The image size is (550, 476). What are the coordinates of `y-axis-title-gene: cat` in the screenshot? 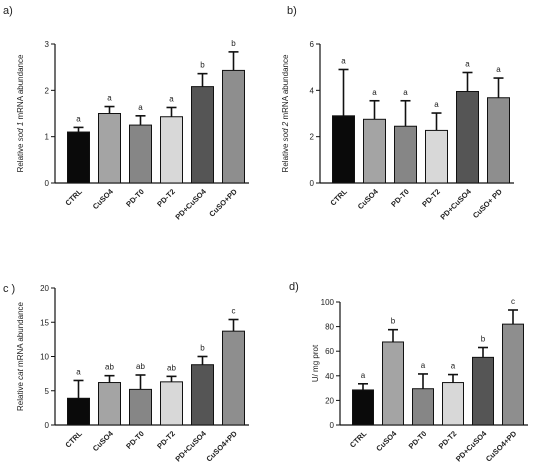 It's located at (20, 373).